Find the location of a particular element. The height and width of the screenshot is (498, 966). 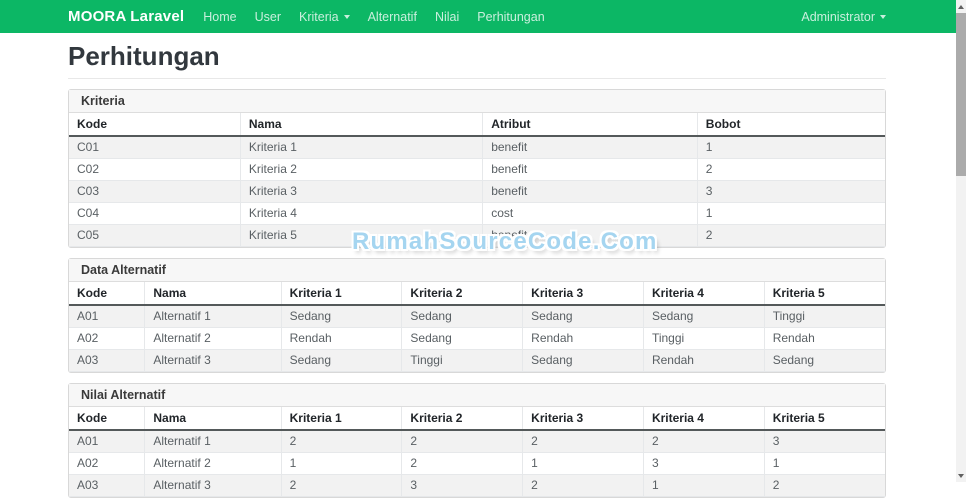

nav-item-perhitungan: Perhitungan is located at coordinates (510, 16).